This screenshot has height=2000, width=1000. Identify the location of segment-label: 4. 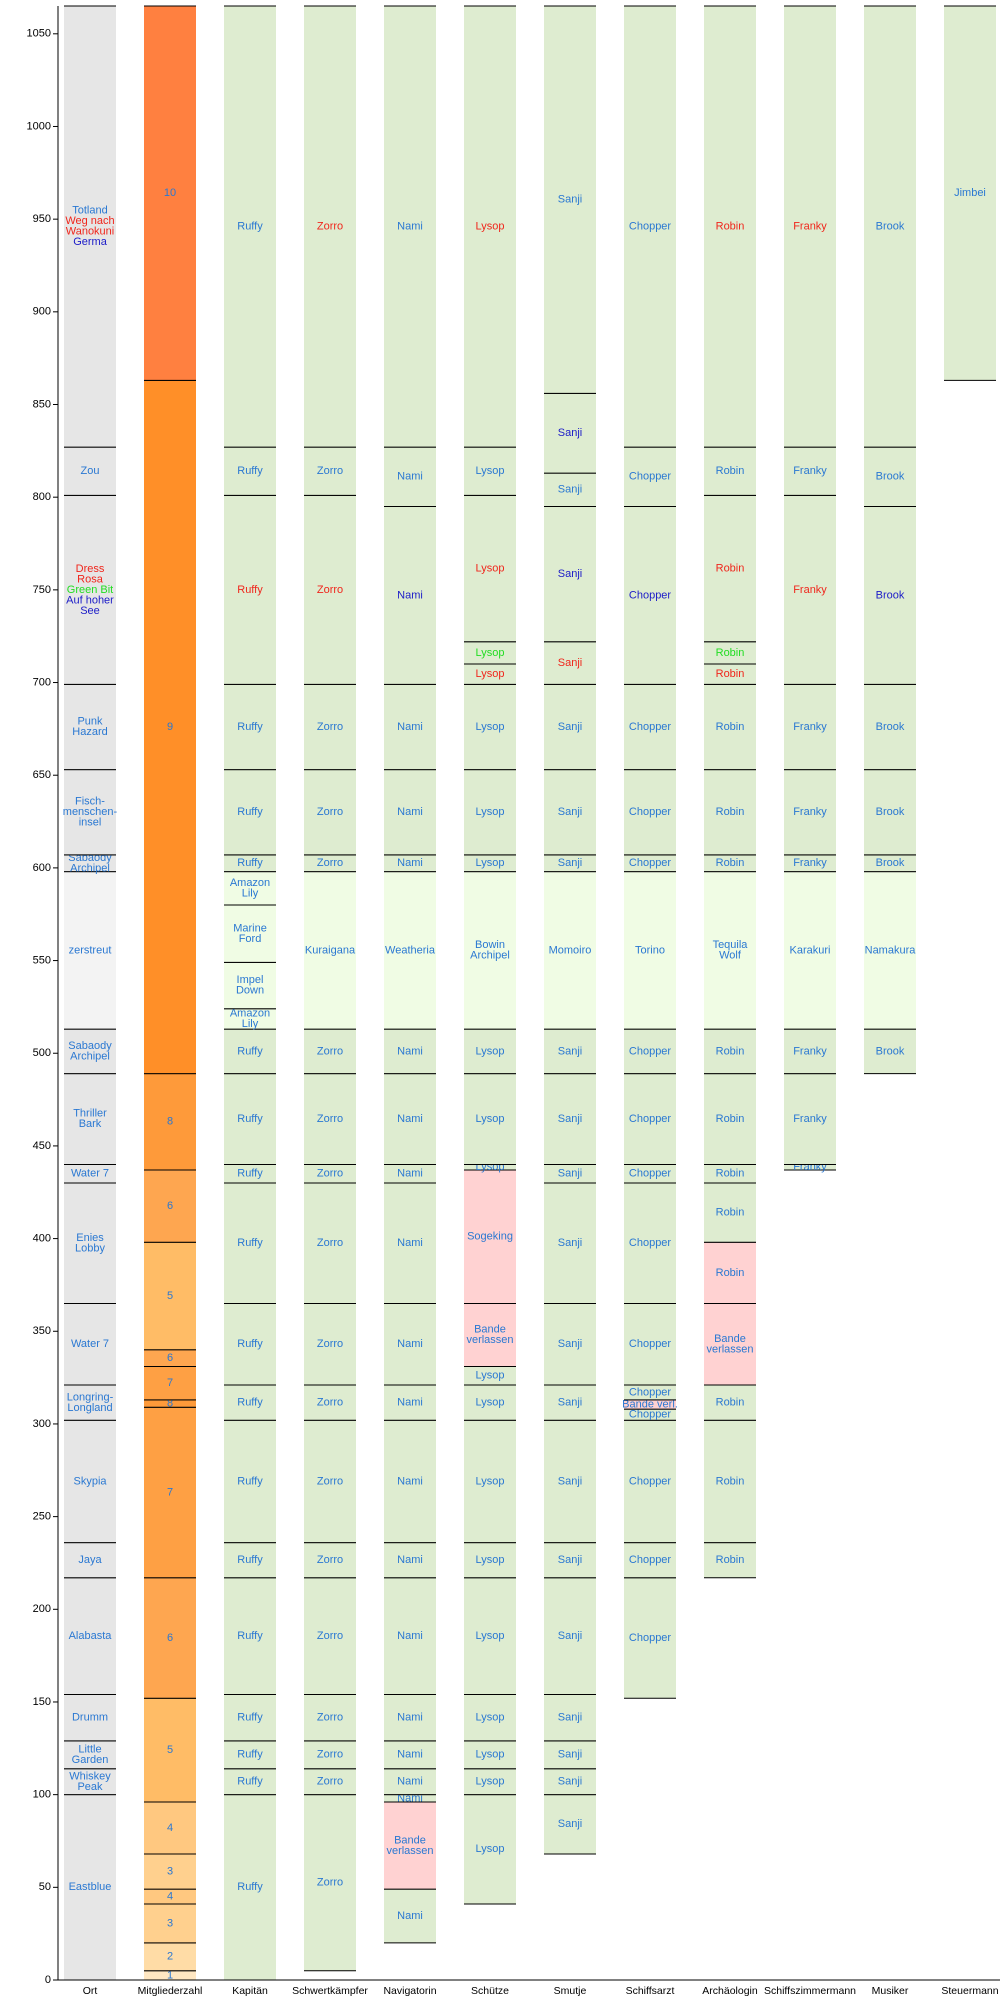
(170, 1828).